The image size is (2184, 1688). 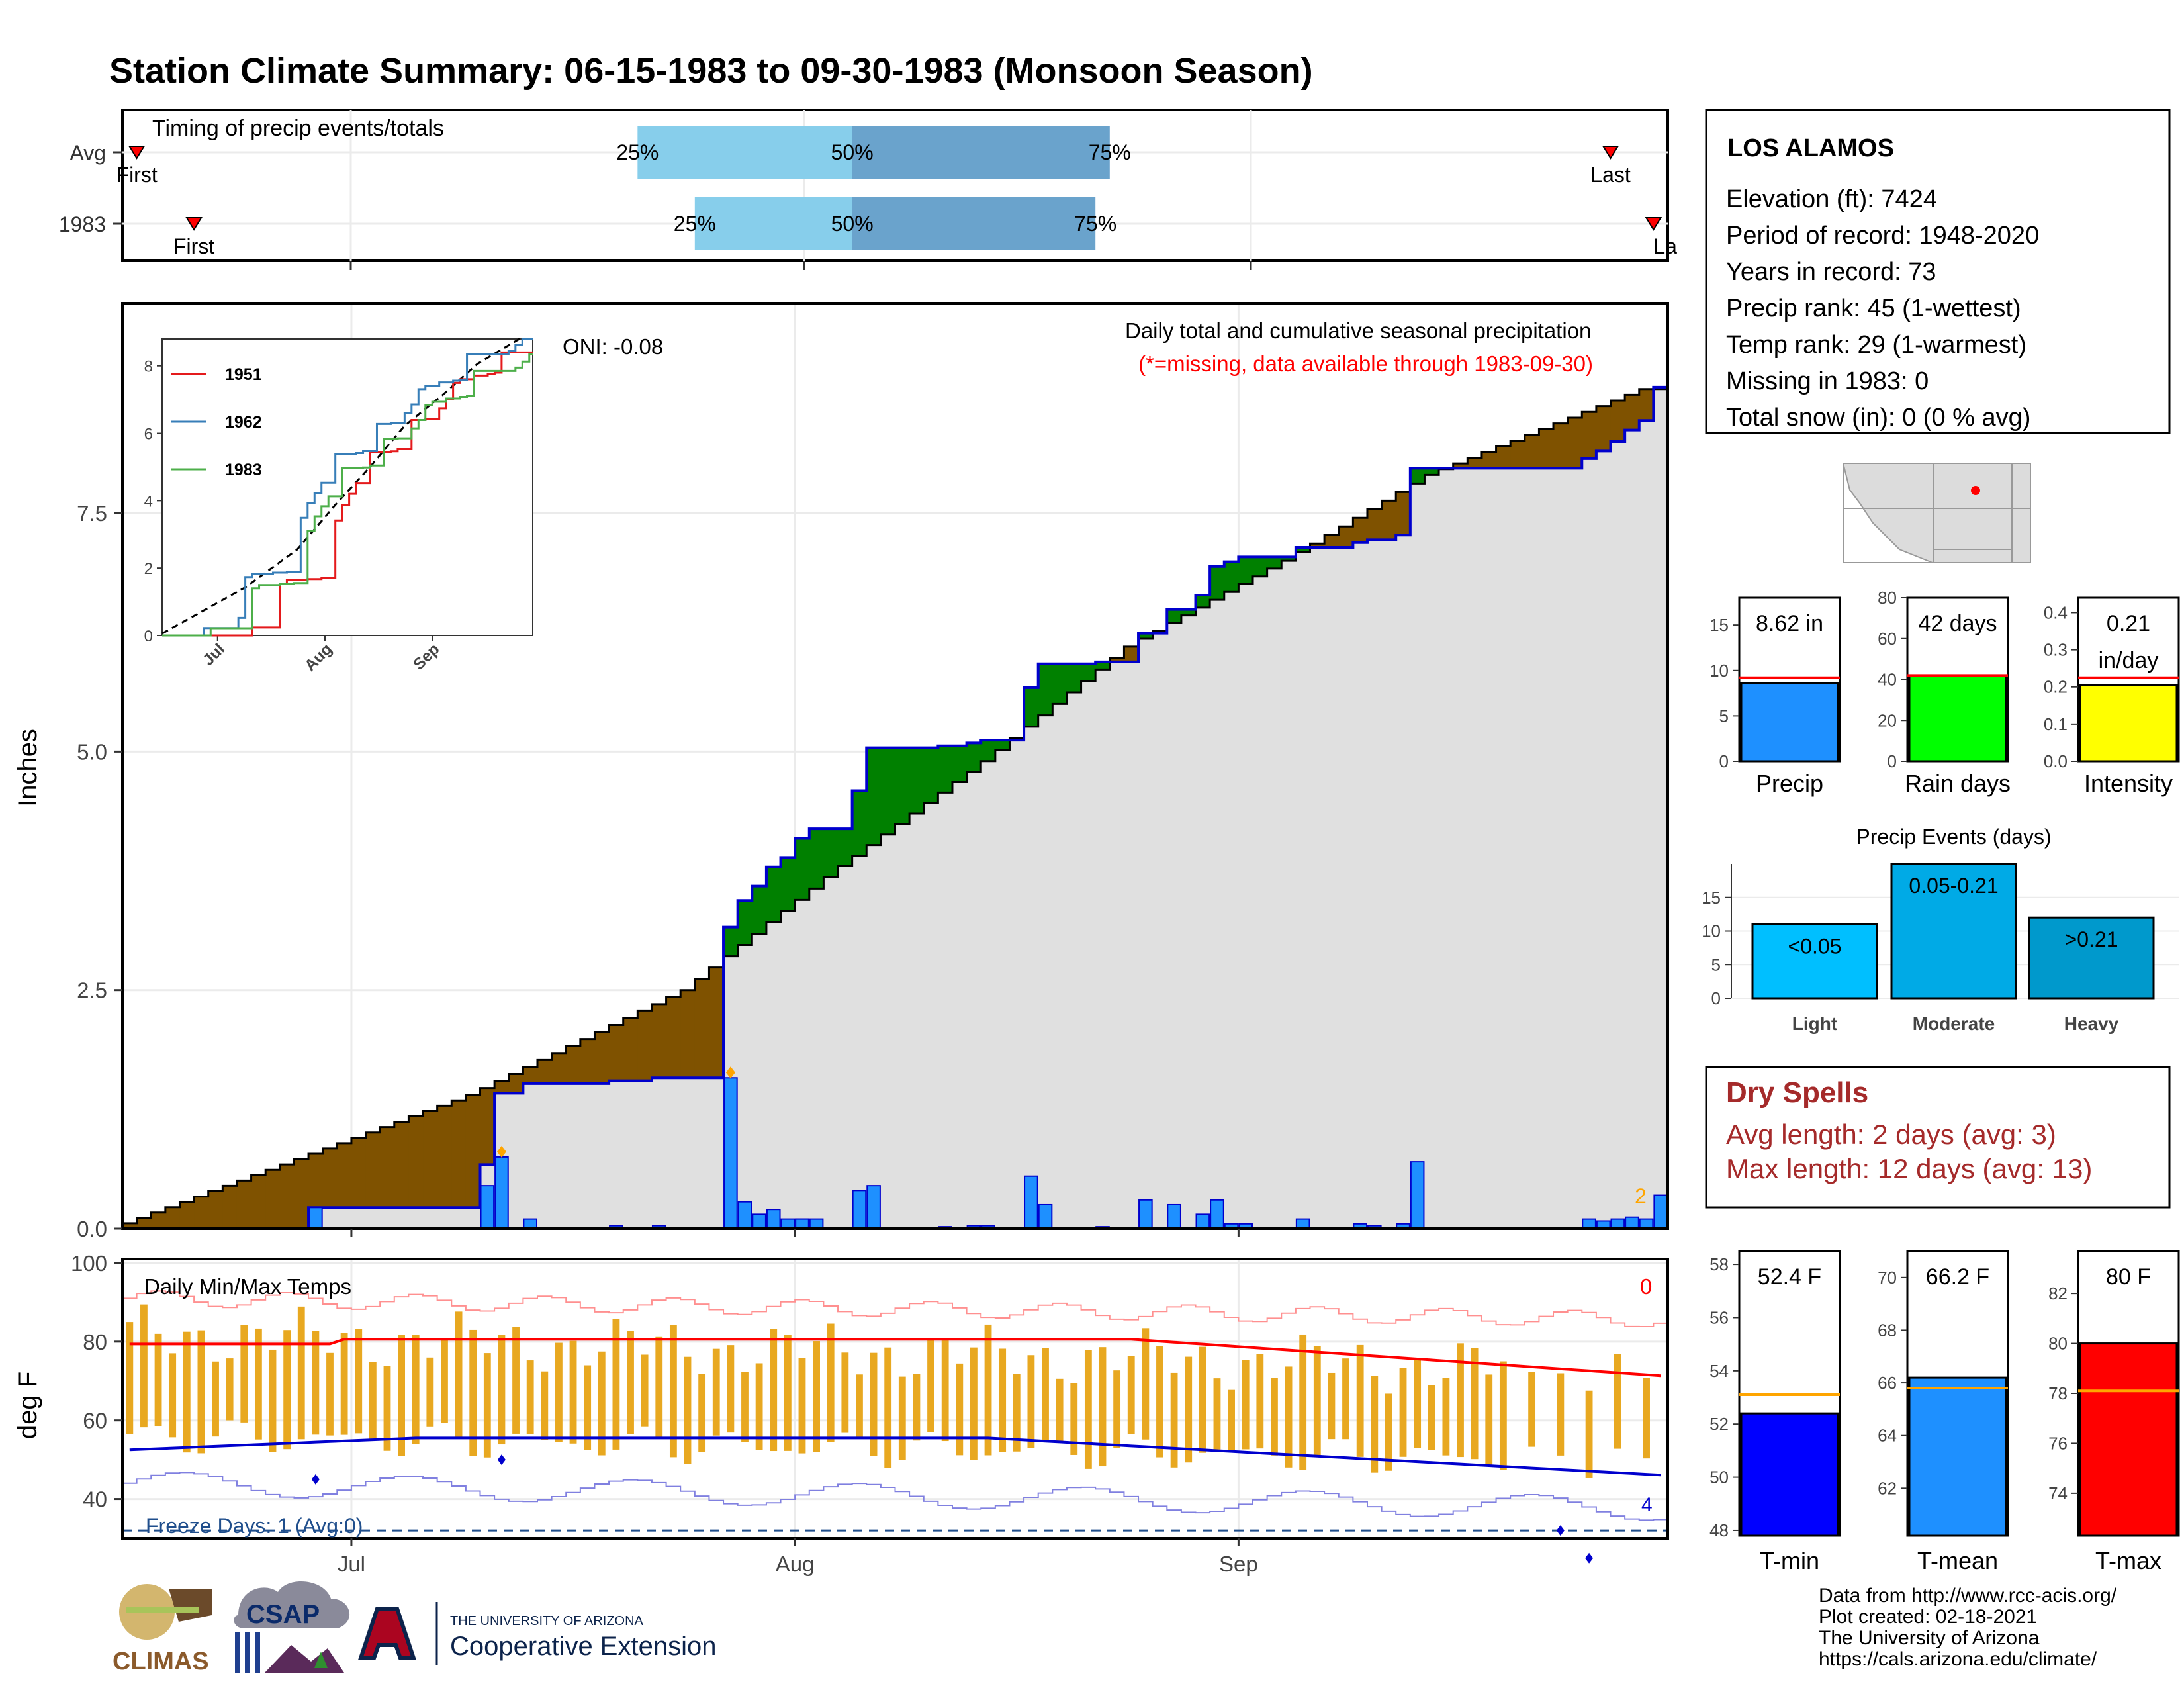 I want to click on dry-spells-max: Max length: 12 days (avg: 13), so click(x=1909, y=1168).